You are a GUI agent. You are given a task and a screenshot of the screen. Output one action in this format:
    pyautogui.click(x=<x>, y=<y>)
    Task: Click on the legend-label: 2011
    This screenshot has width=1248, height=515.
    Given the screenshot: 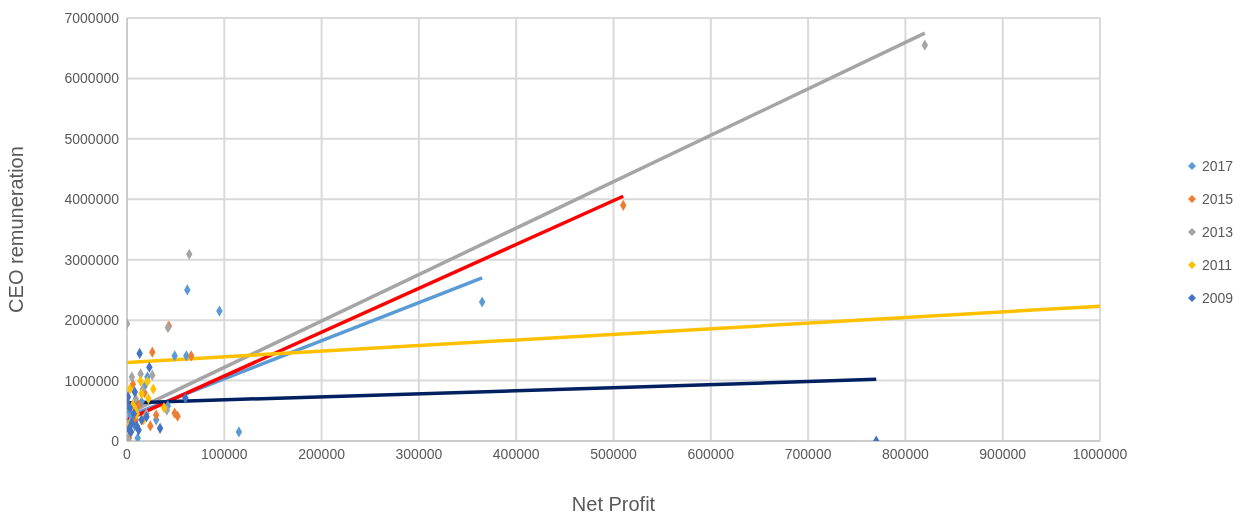 What is the action you would take?
    pyautogui.click(x=1217, y=265)
    